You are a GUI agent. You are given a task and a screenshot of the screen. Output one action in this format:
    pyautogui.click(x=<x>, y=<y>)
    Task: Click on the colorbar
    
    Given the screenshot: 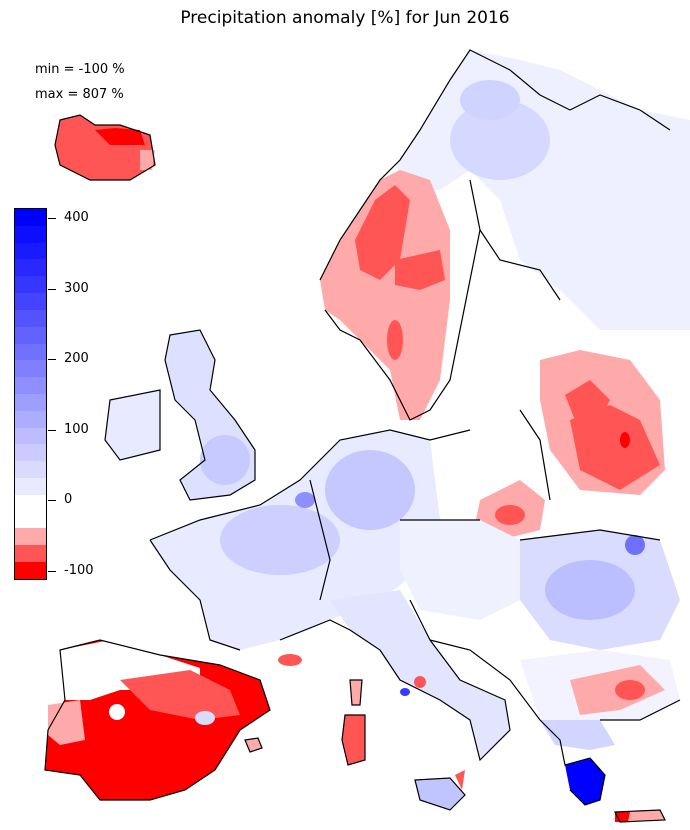 What is the action you would take?
    pyautogui.click(x=30, y=394)
    